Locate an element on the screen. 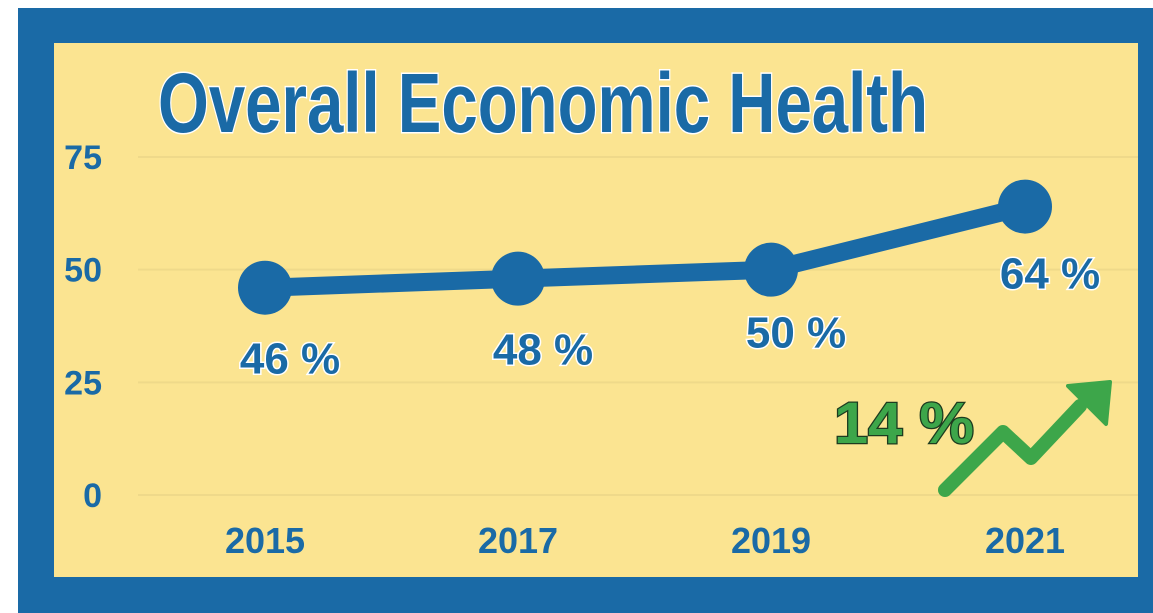 The image size is (1153, 613). data-label: 46 % is located at coordinates (290, 359).